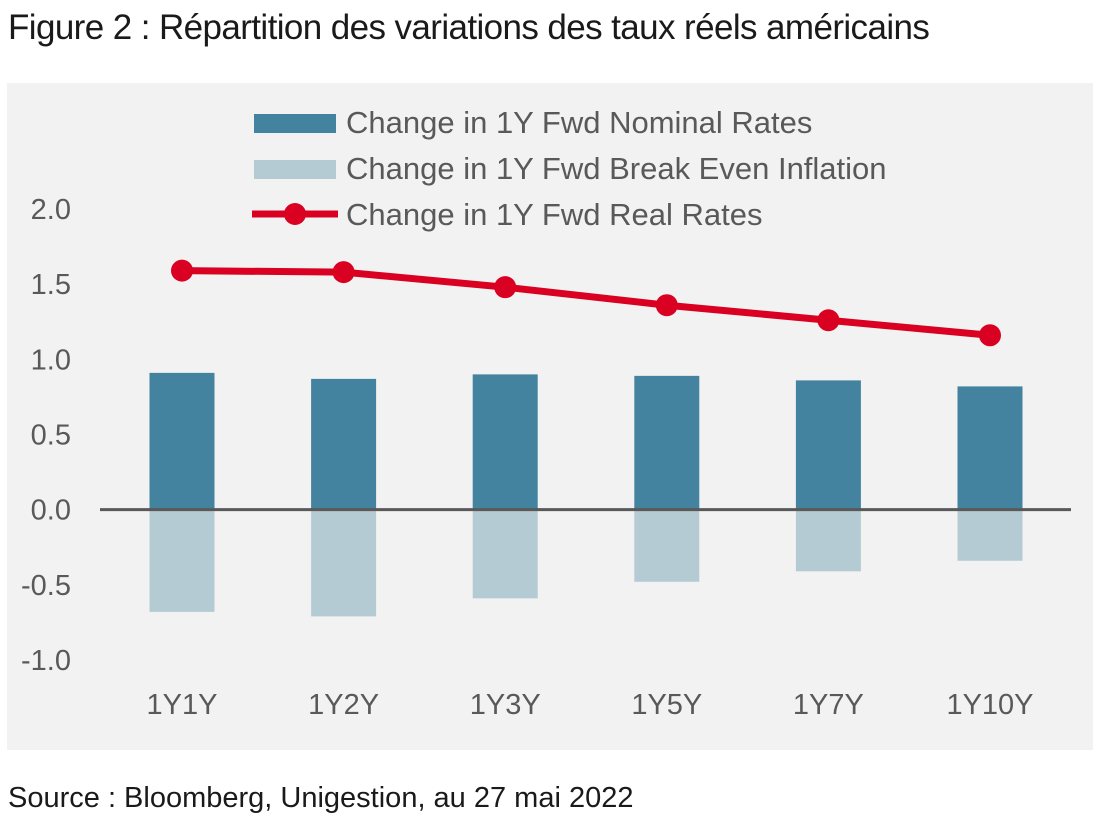 Image resolution: width=1096 pixels, height=833 pixels. What do you see at coordinates (990, 448) in the screenshot?
I see `bar-nominal-1Y10Y` at bounding box center [990, 448].